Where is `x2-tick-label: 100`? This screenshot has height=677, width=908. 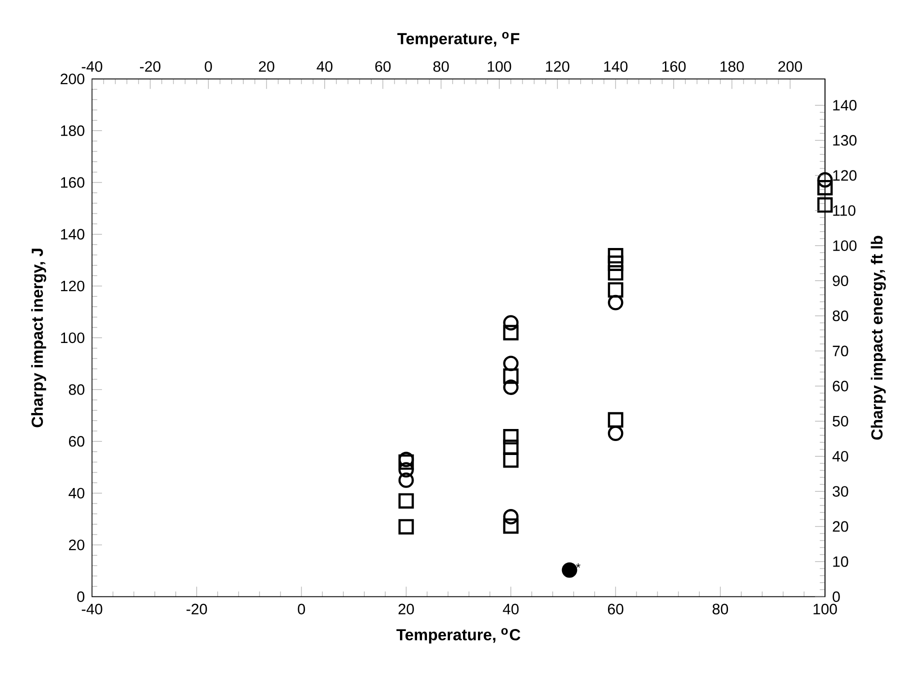 x2-tick-label: 100 is located at coordinates (500, 66).